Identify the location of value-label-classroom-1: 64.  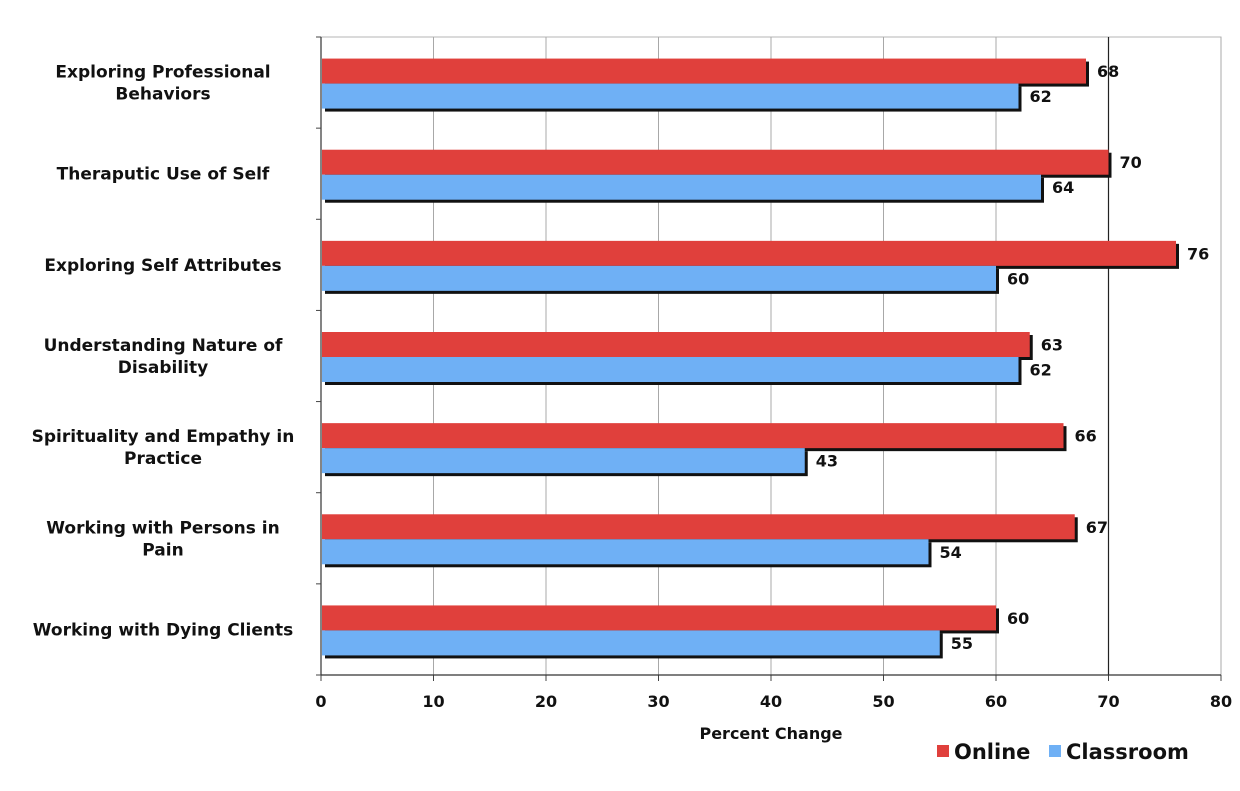
(1063, 187).